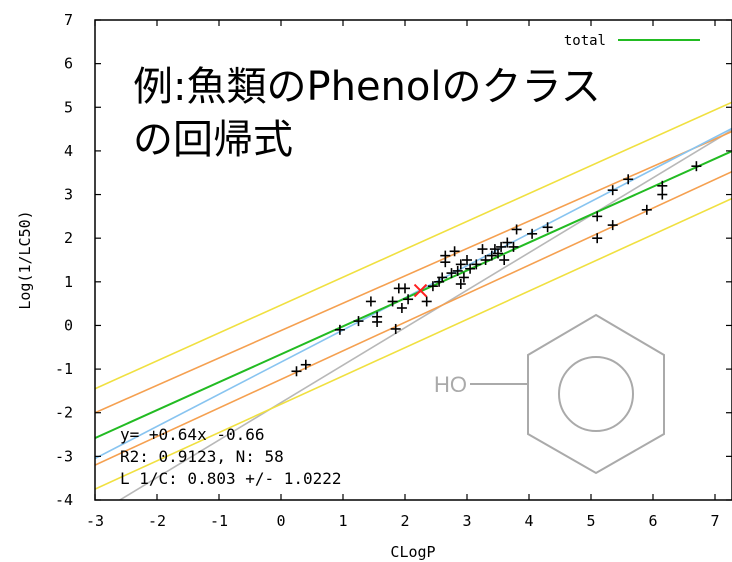 This screenshot has width=732, height=562. Describe the element at coordinates (404, 521) in the screenshot. I see `x-tick-label: 2` at that location.